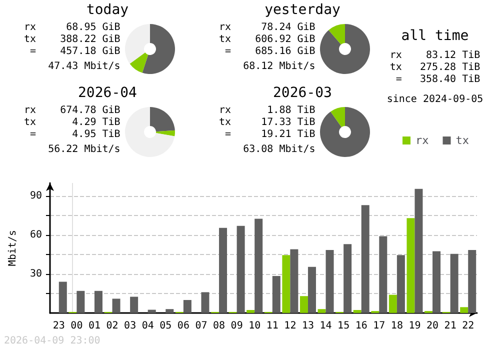 Image resolution: width=500 pixels, height=348 pixels. What do you see at coordinates (36, 235) in the screenshot?
I see `y-tick-label: 60` at bounding box center [36, 235].